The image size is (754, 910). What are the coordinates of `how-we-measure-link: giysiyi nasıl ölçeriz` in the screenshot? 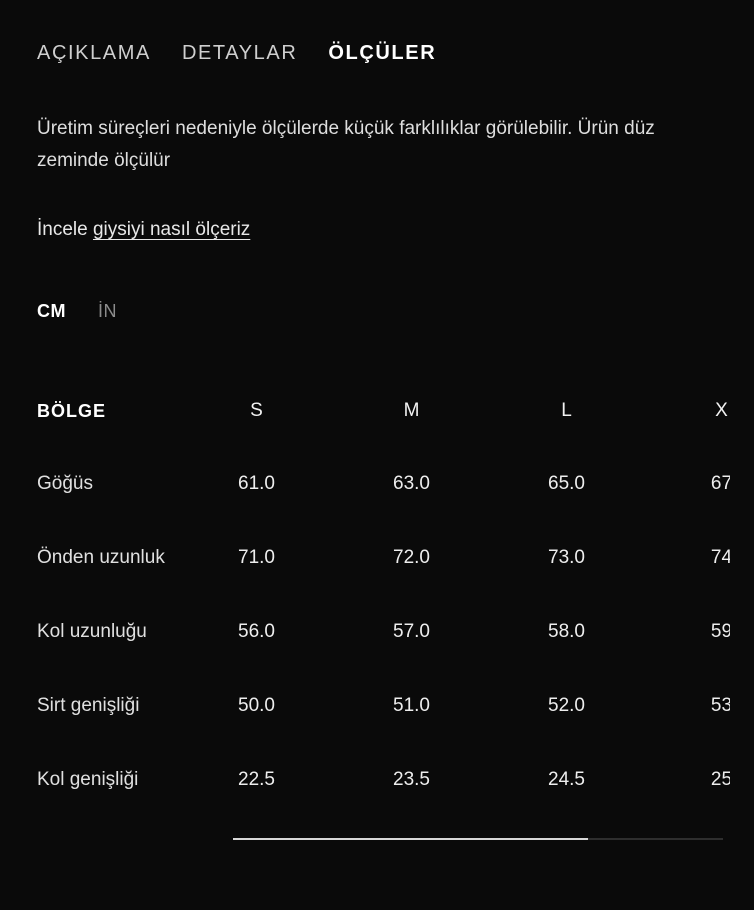 It's located at (171, 229).